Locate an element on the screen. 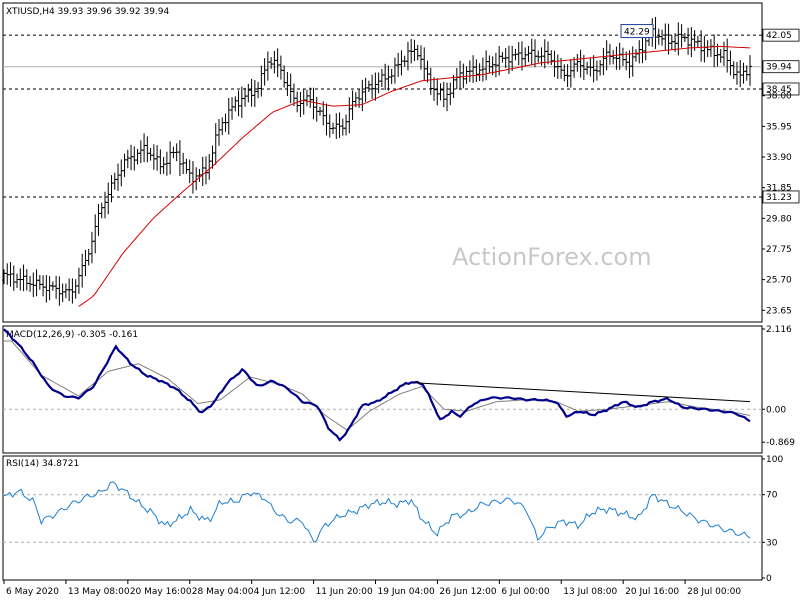  y-tick-label: 33.90 is located at coordinates (779, 158).